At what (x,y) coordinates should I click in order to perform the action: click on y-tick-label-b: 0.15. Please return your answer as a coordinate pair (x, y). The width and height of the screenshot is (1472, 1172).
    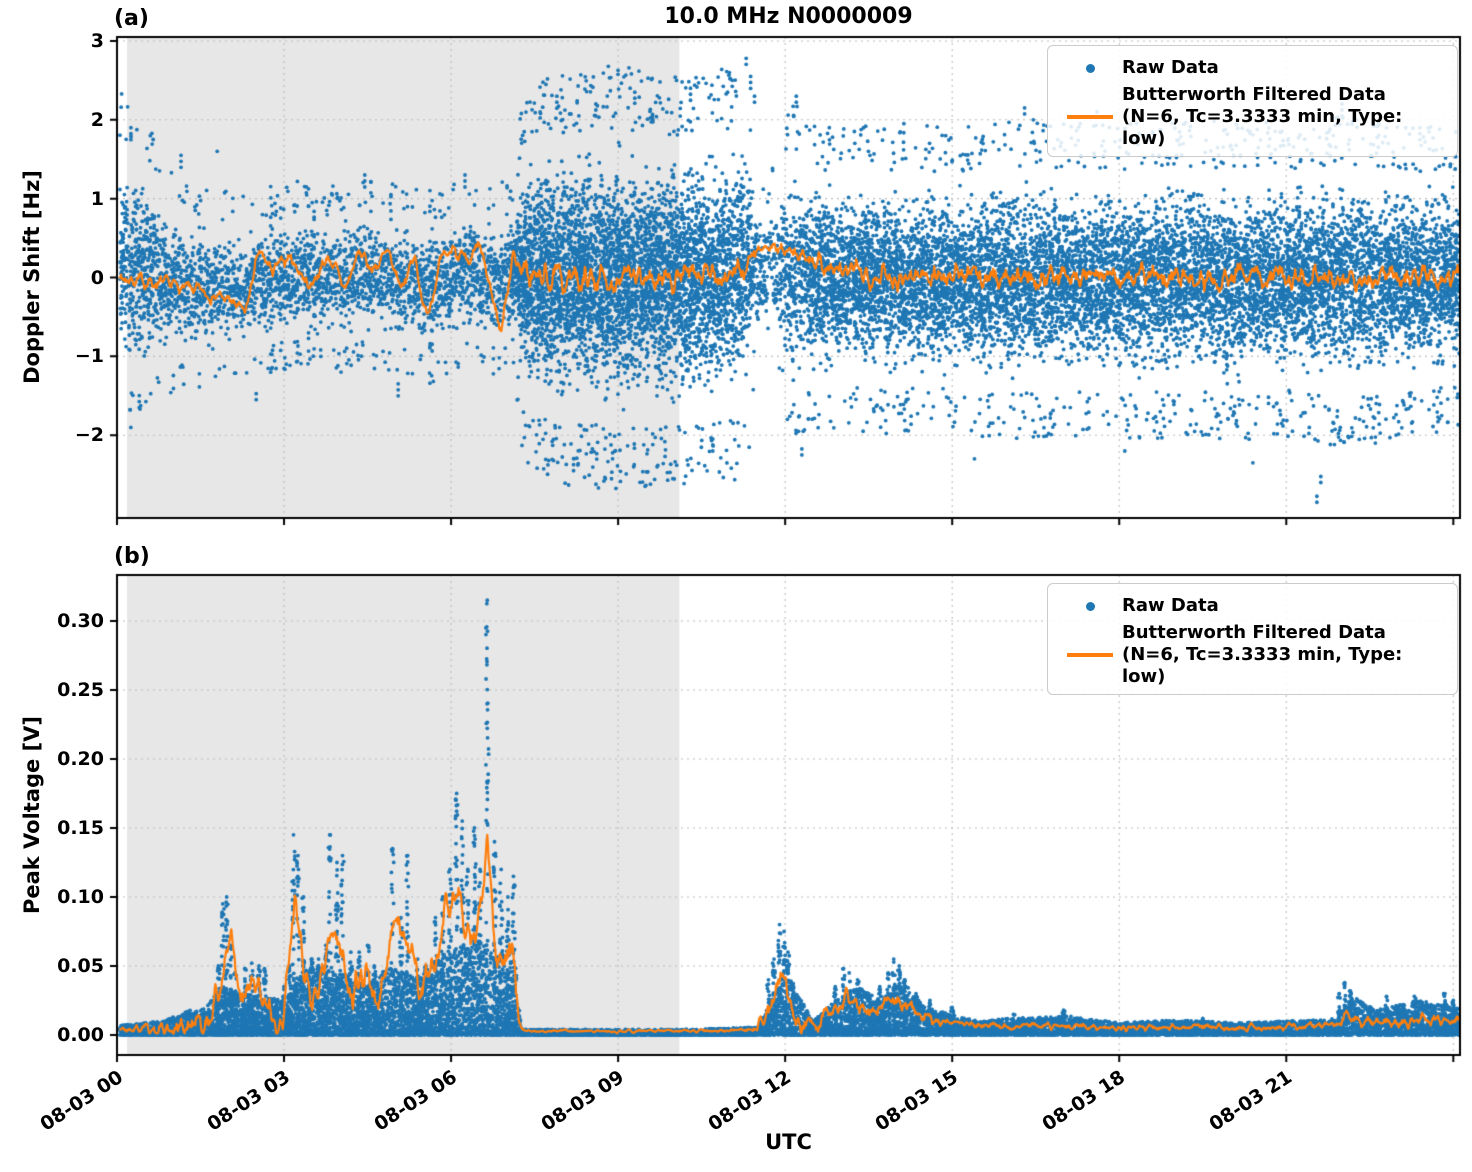
    Looking at the image, I should click on (80, 827).